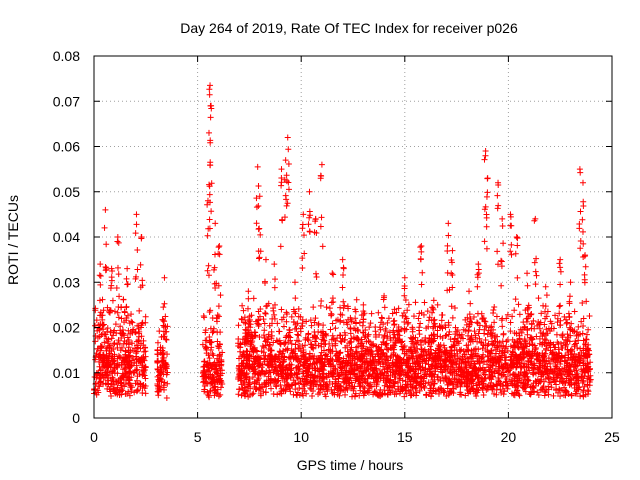 The image size is (640, 480). What do you see at coordinates (66, 373) in the screenshot?
I see `y-tick-label: 0.01` at bounding box center [66, 373].